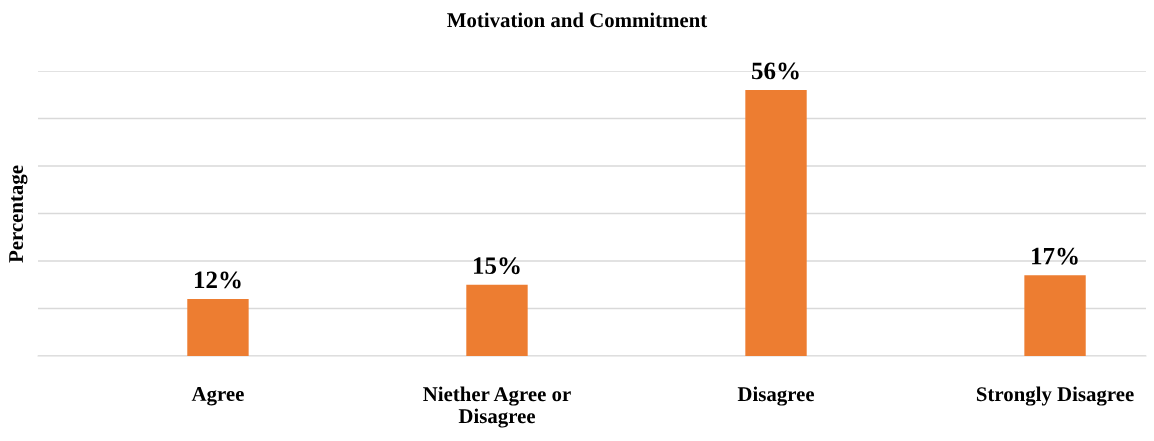  I want to click on x-tick-label: Agree, so click(217, 396).